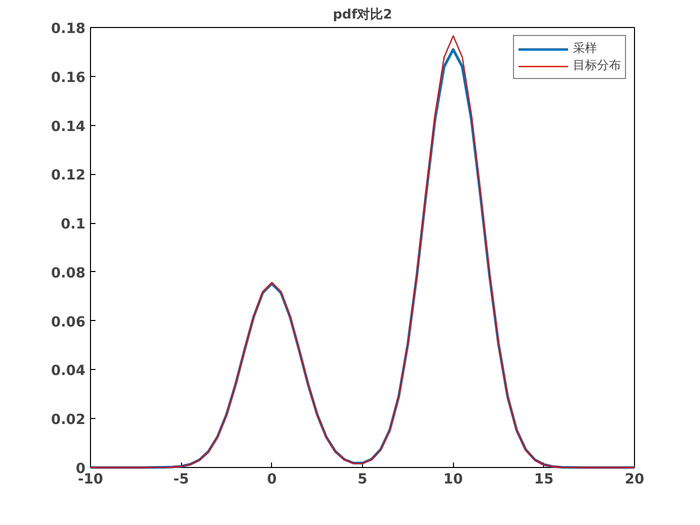 This screenshot has width=700, height=525. Describe the element at coordinates (68, 78) in the screenshot. I see `y-tick-label: 0.16` at that location.